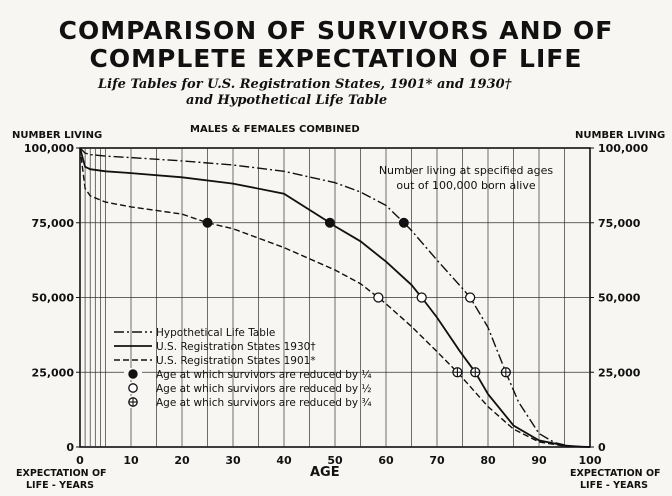 Image resolution: width=672 pixels, height=496 pixels. I want to click on legend-label-hypothetical: Hypothetical Life Table, so click(215, 333).